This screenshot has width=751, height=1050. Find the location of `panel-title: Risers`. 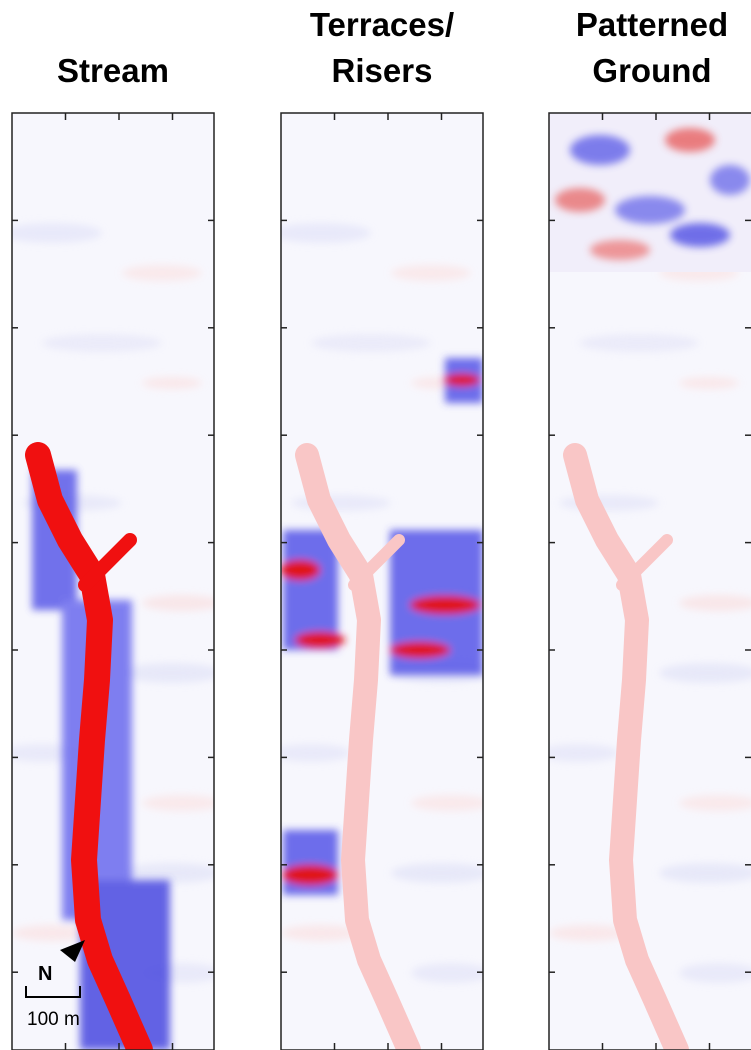

panel-title: Risers is located at coordinates (382, 70).